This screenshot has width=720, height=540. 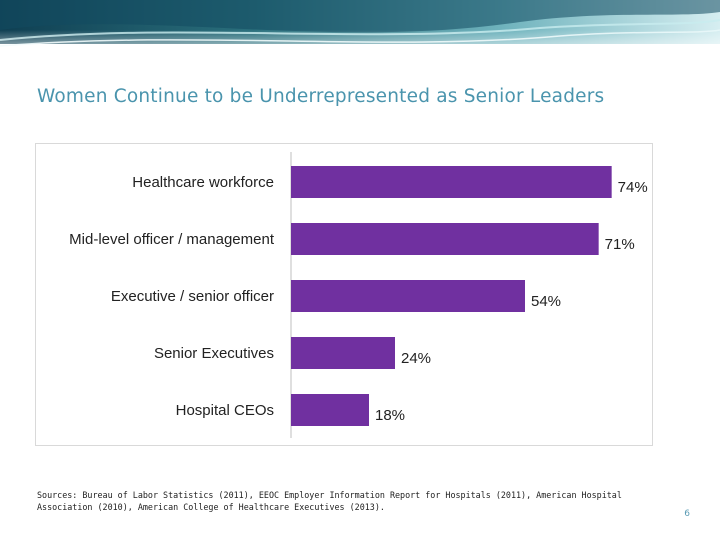 I want to click on data-label-1: 71%, so click(x=620, y=244).